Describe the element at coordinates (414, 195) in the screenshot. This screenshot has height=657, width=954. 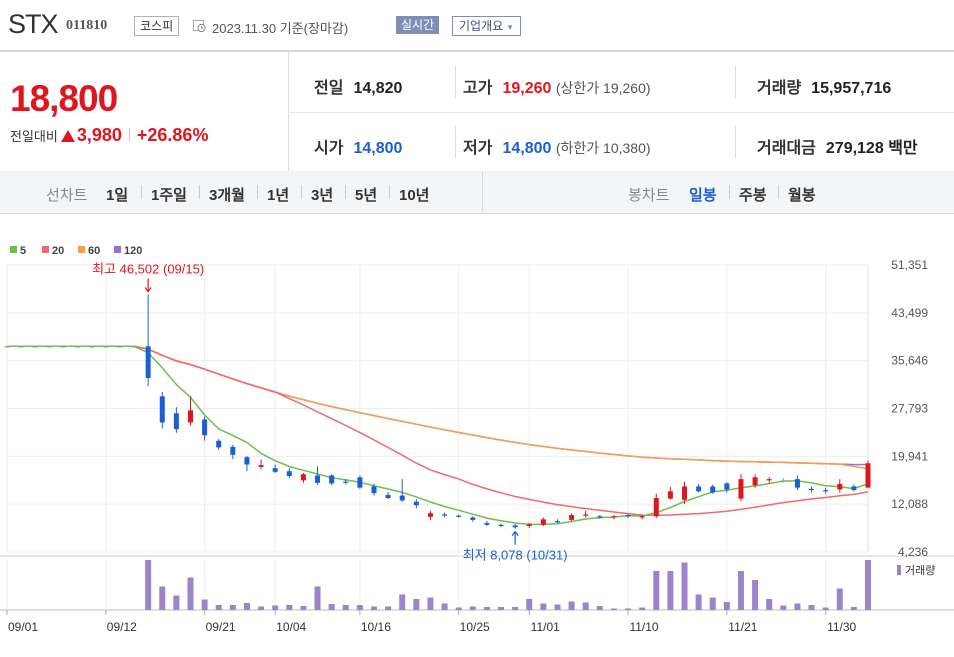
I see `period-10y: 10년` at that location.